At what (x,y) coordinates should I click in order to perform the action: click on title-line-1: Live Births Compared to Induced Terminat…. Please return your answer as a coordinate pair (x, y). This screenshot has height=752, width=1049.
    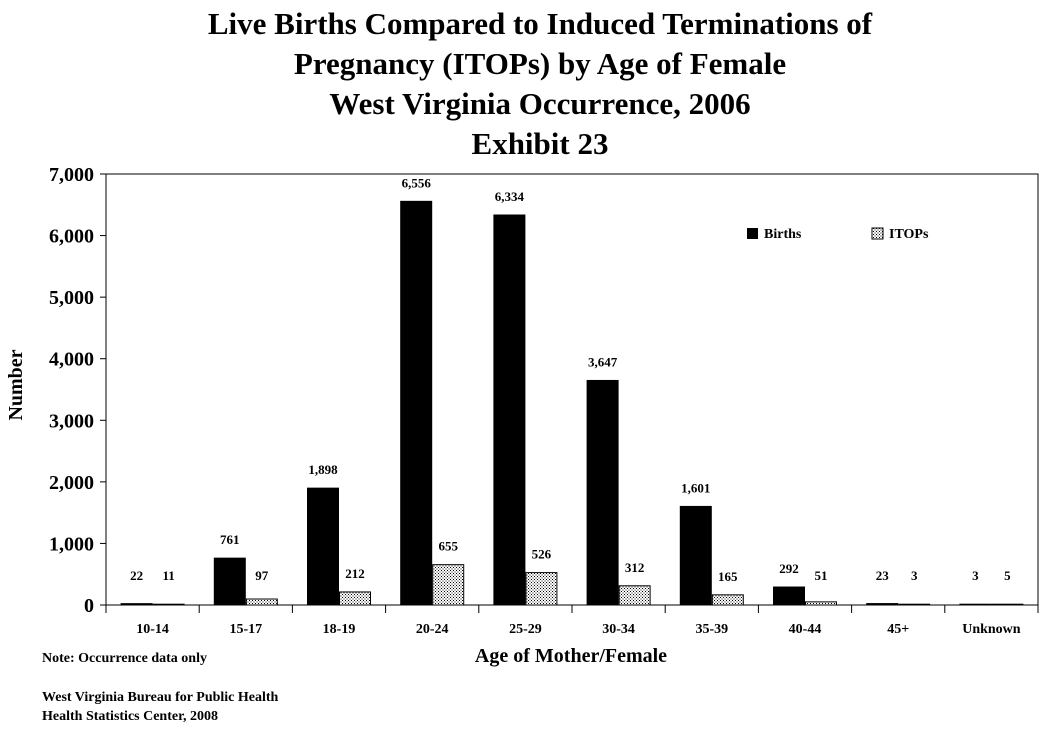
    Looking at the image, I should click on (540, 23).